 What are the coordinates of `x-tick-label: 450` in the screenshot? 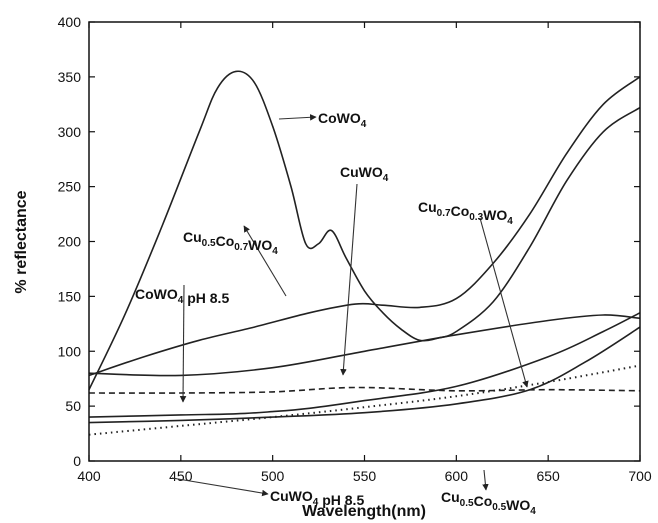 It's located at (181, 476).